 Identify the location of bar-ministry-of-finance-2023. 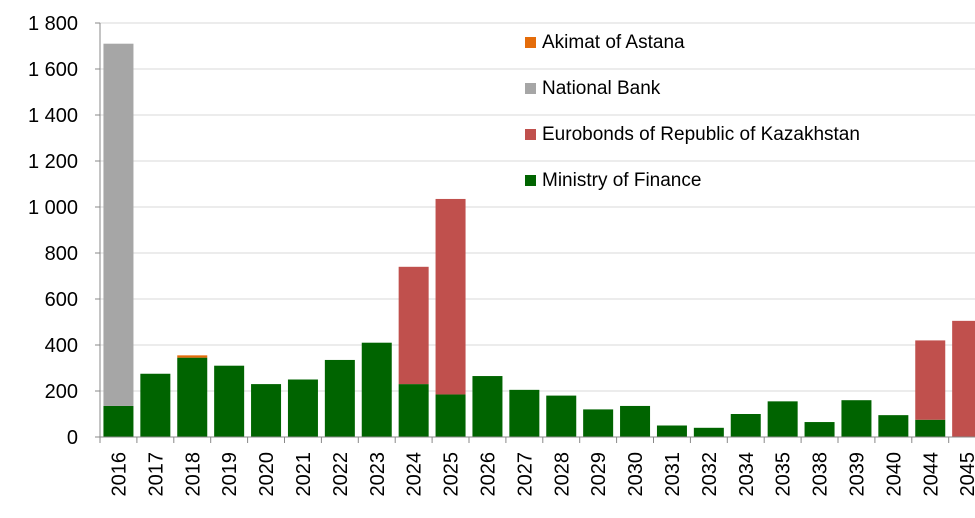
(376, 389).